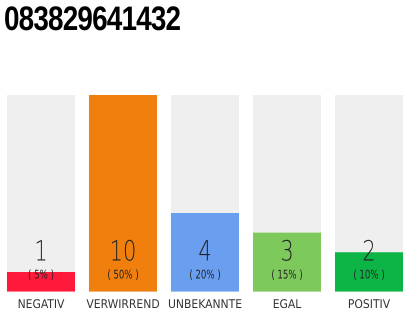  I want to click on chart-title: 083829641432, so click(92, 19).